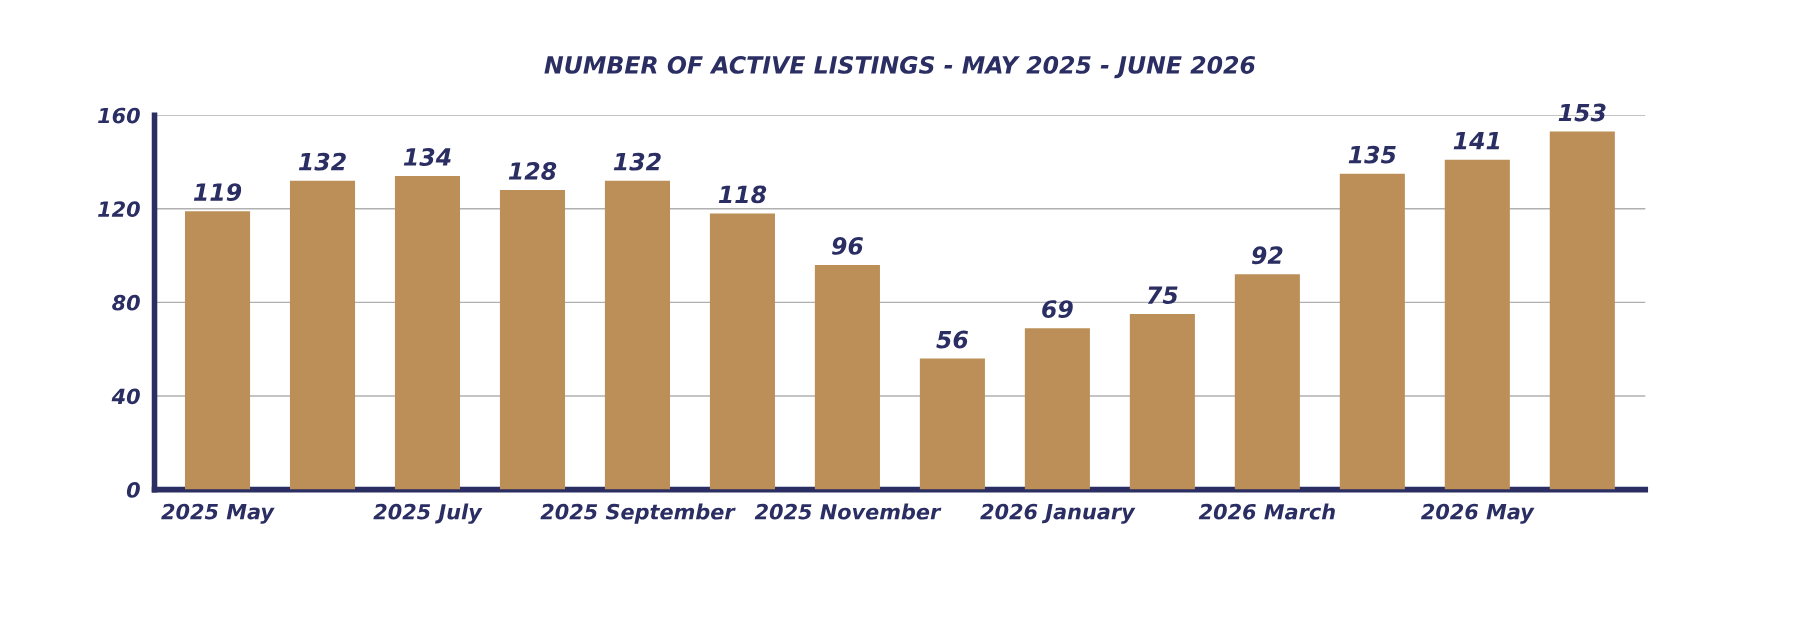 This screenshot has height=640, width=1818. What do you see at coordinates (1162, 295) in the screenshot?
I see `data-label: 75` at bounding box center [1162, 295].